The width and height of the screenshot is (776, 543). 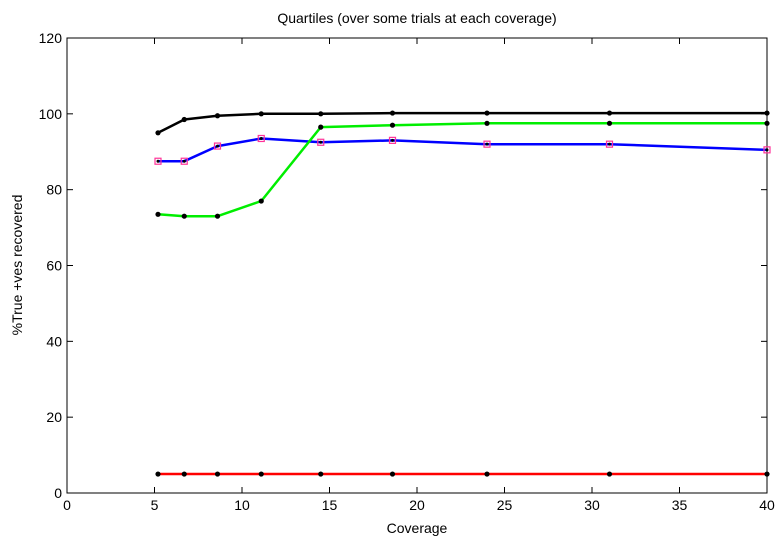 I want to click on x-tick-label: 15, so click(x=330, y=505).